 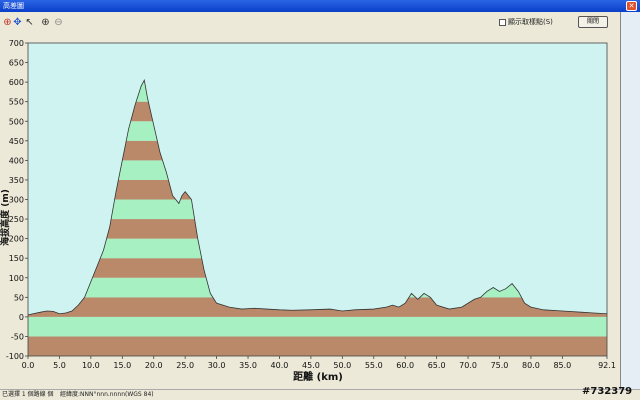 I want to click on x-tick-label: 92.1, so click(x=607, y=365).